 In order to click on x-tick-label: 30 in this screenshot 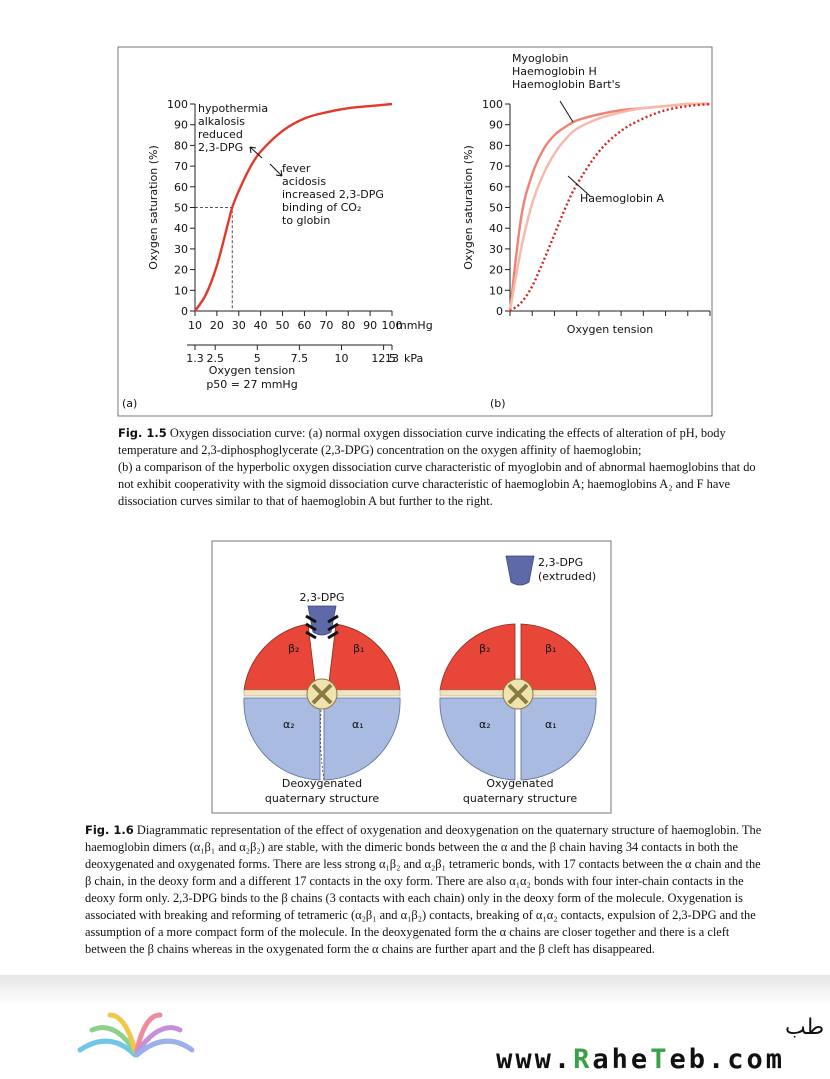, I will do `click(239, 325)`.